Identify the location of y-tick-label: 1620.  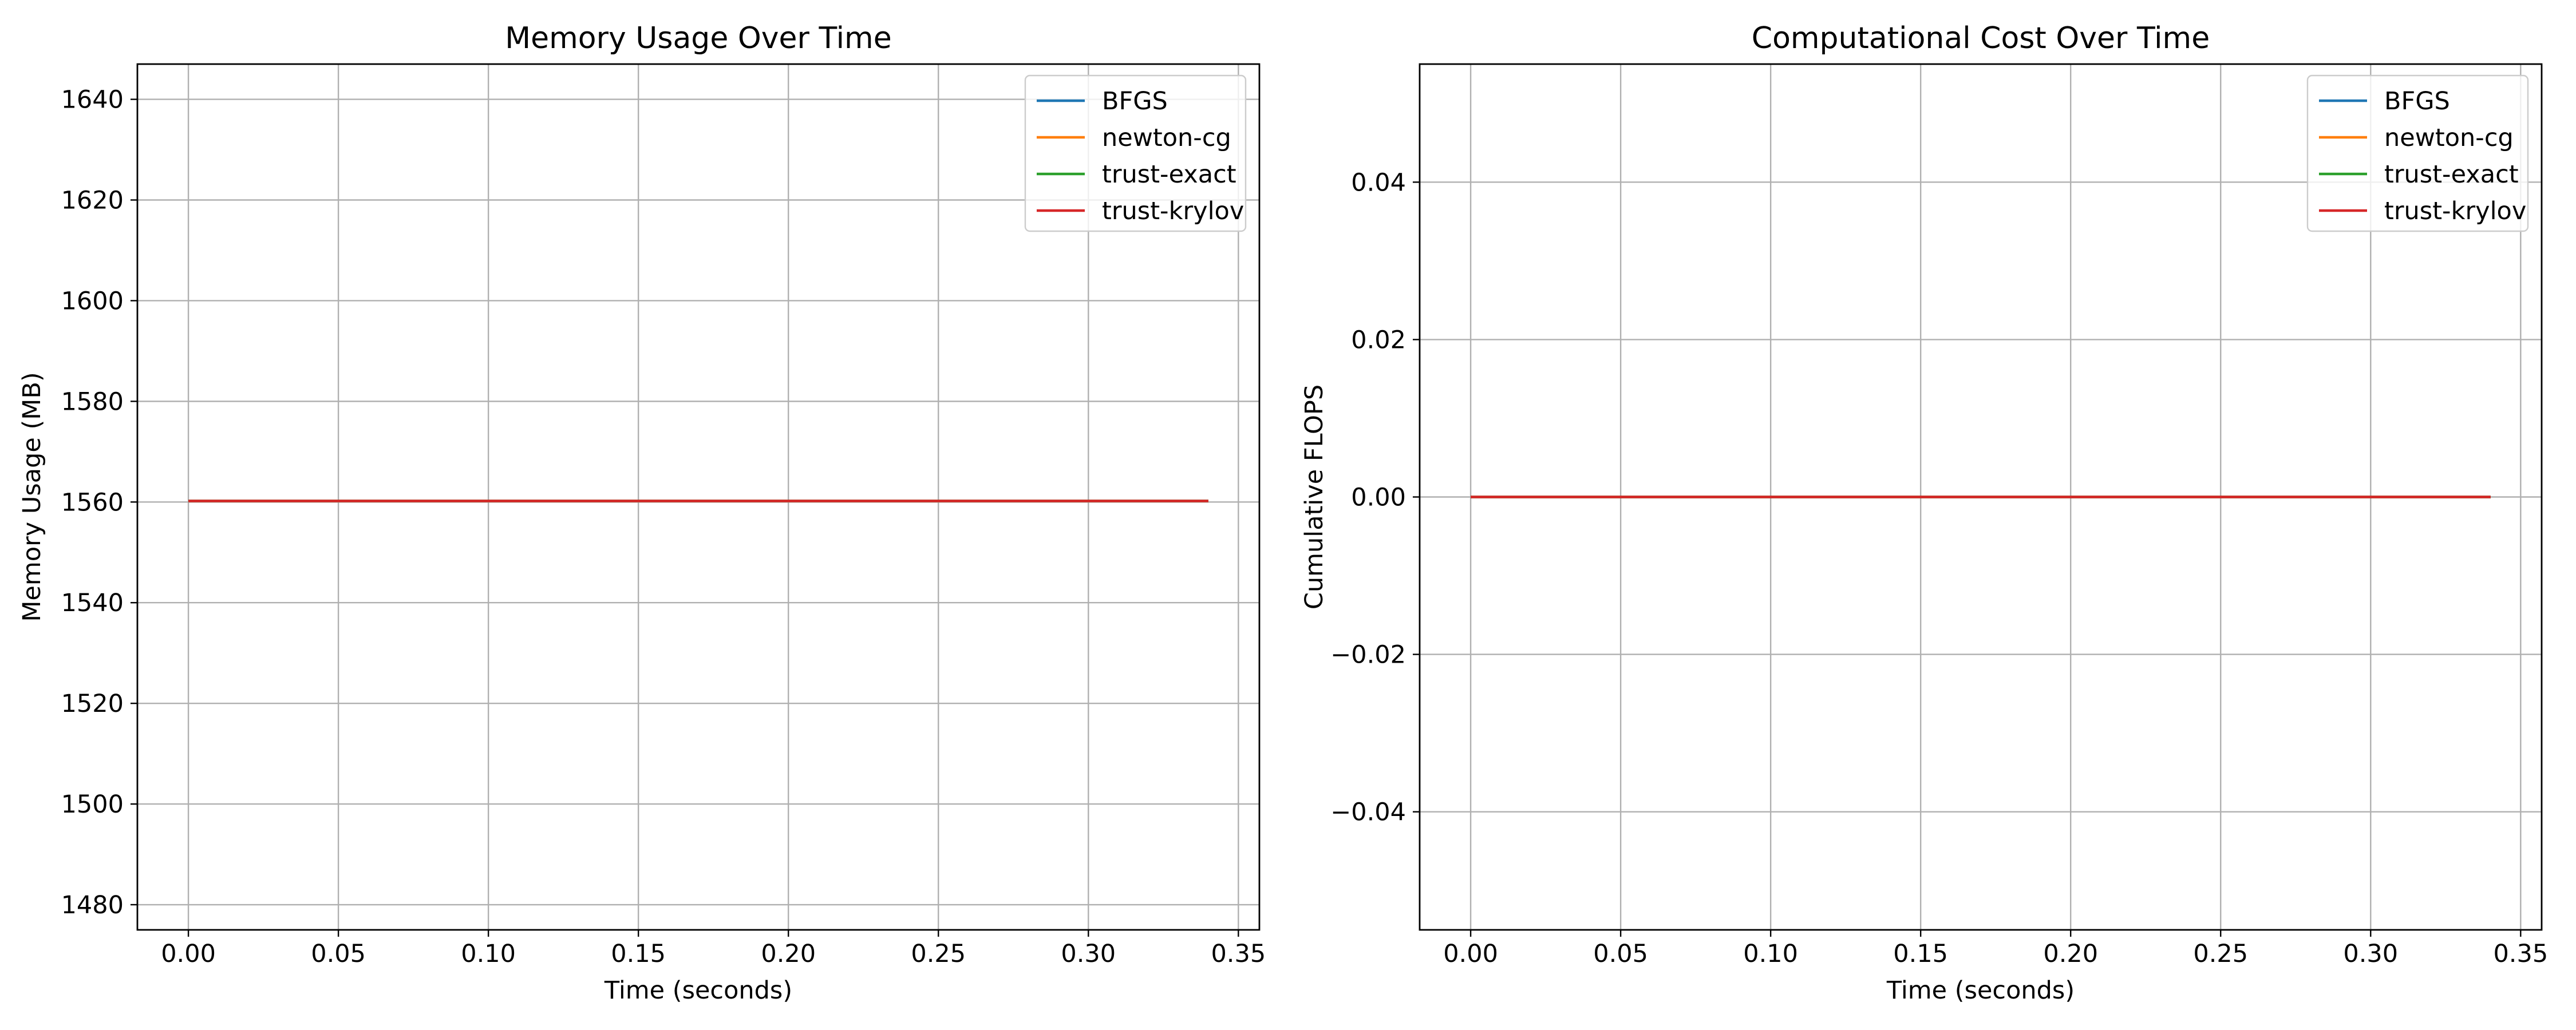
(92, 201).